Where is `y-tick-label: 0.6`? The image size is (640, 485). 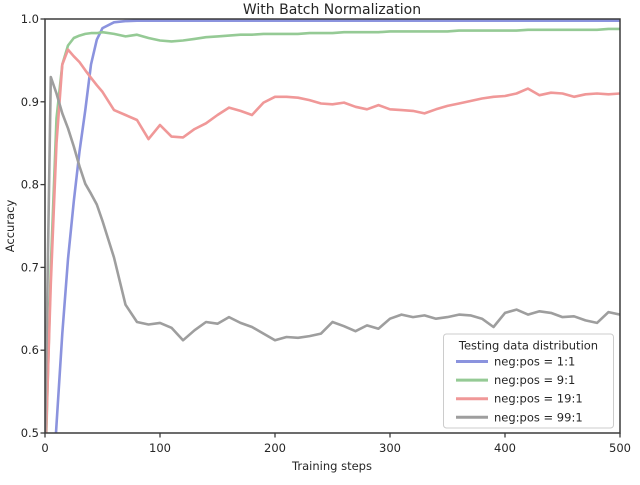
y-tick-label: 0.6 is located at coordinates (30, 350).